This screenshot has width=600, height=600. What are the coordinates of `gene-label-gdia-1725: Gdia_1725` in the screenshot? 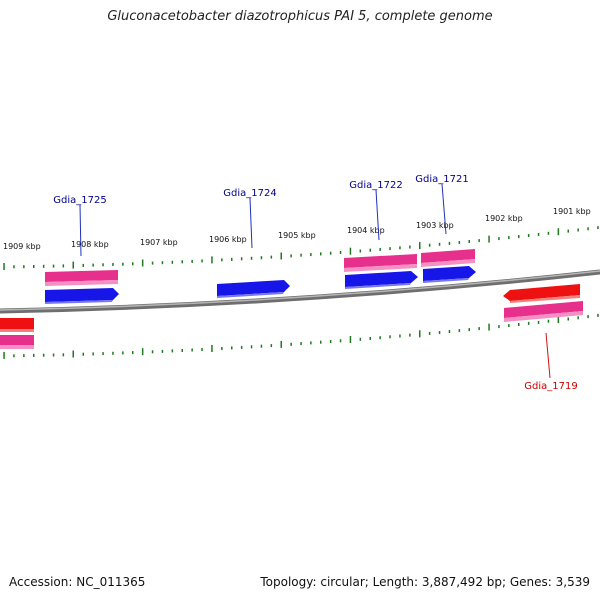 It's located at (79, 200).